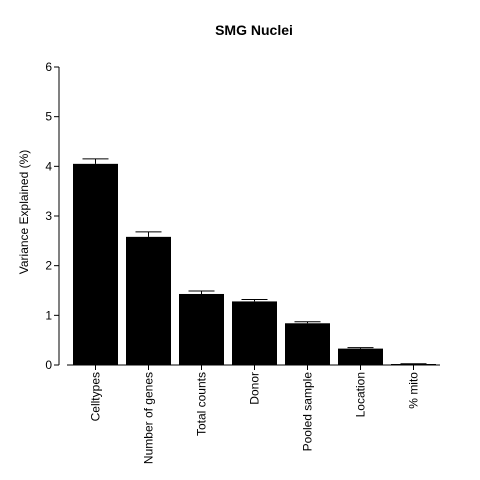 The image size is (480, 480). What do you see at coordinates (48, 67) in the screenshot?
I see `y-tick-label: 6` at bounding box center [48, 67].